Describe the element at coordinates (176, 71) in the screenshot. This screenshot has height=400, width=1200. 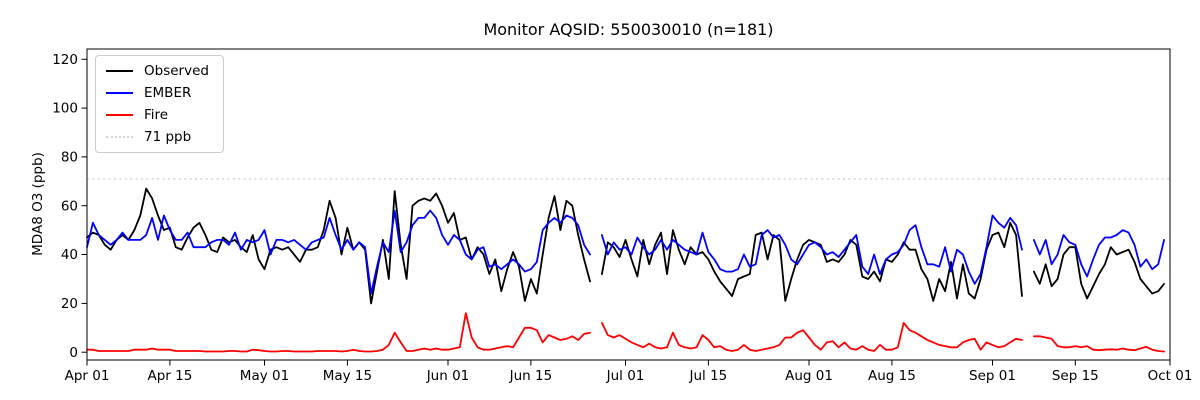
I see `legend-label: Observed` at that location.